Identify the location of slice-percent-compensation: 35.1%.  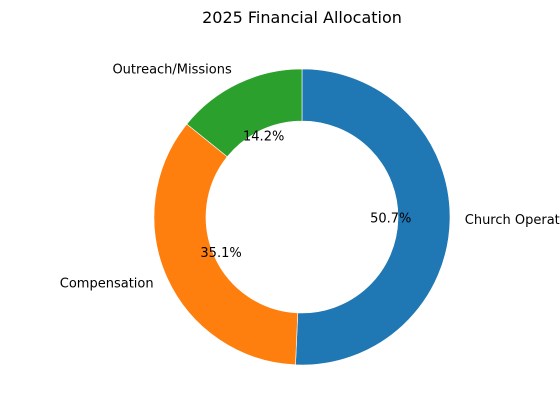
(220, 253).